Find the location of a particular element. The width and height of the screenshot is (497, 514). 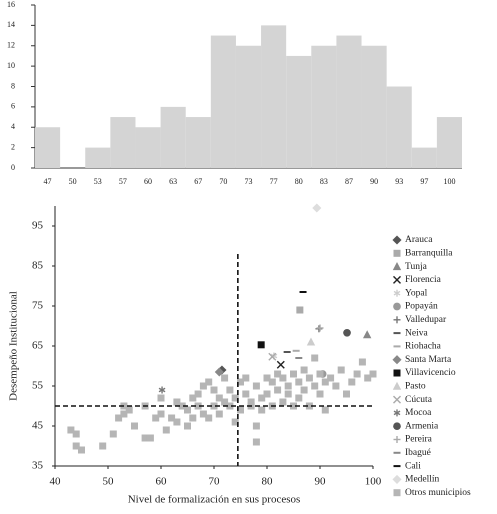

y-tick-label: 65 is located at coordinates (38, 346).